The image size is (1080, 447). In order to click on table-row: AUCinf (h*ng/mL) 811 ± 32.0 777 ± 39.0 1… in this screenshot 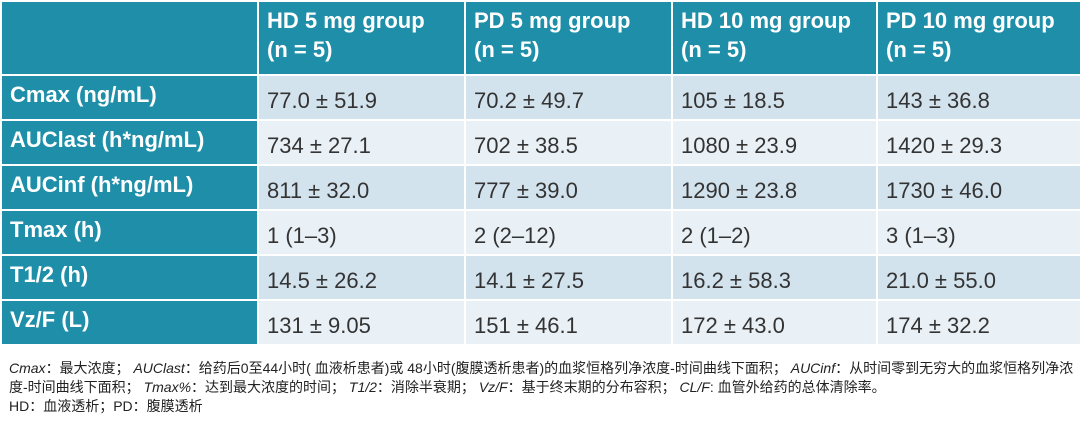, I will do `click(540, 187)`.